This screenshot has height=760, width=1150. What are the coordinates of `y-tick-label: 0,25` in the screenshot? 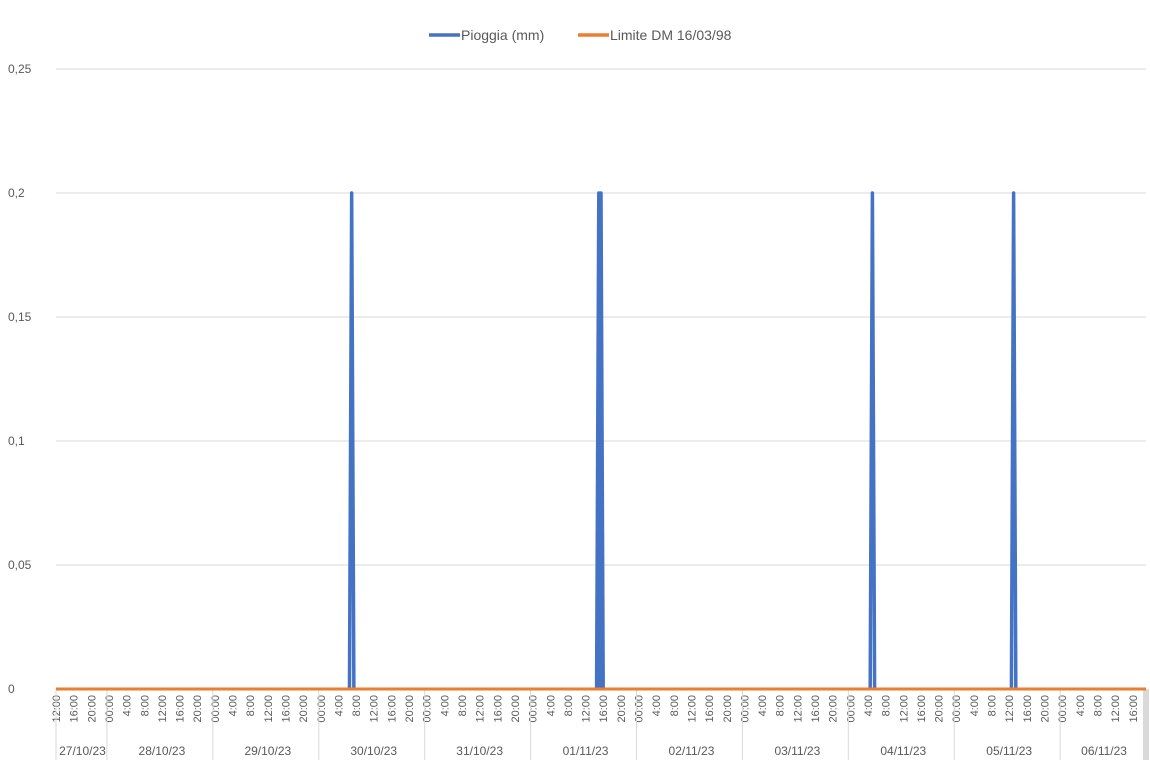 It's located at (20, 69).